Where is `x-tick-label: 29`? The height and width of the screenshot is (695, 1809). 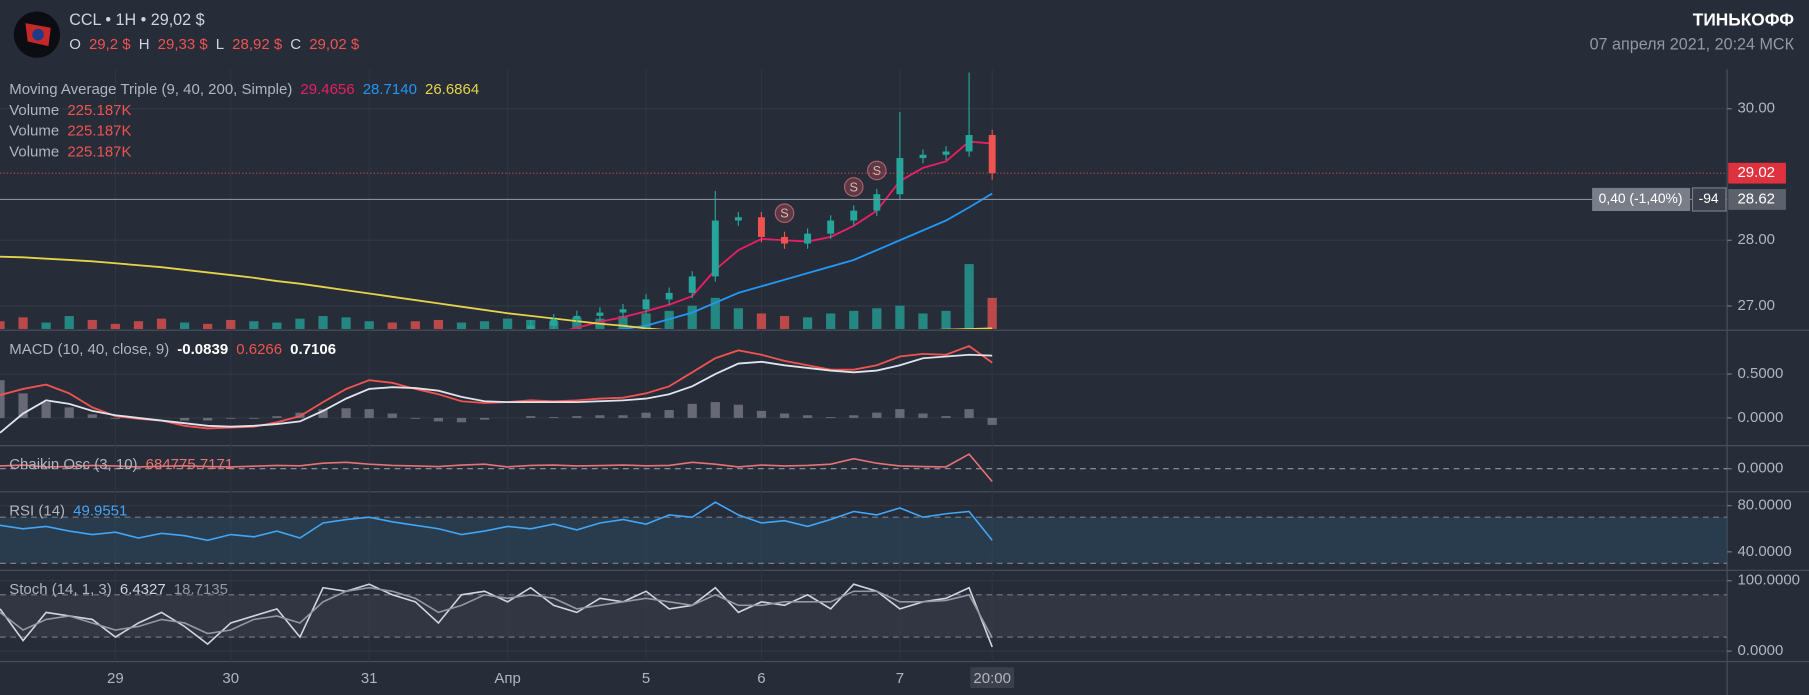 x-tick-label: 29 is located at coordinates (115, 678).